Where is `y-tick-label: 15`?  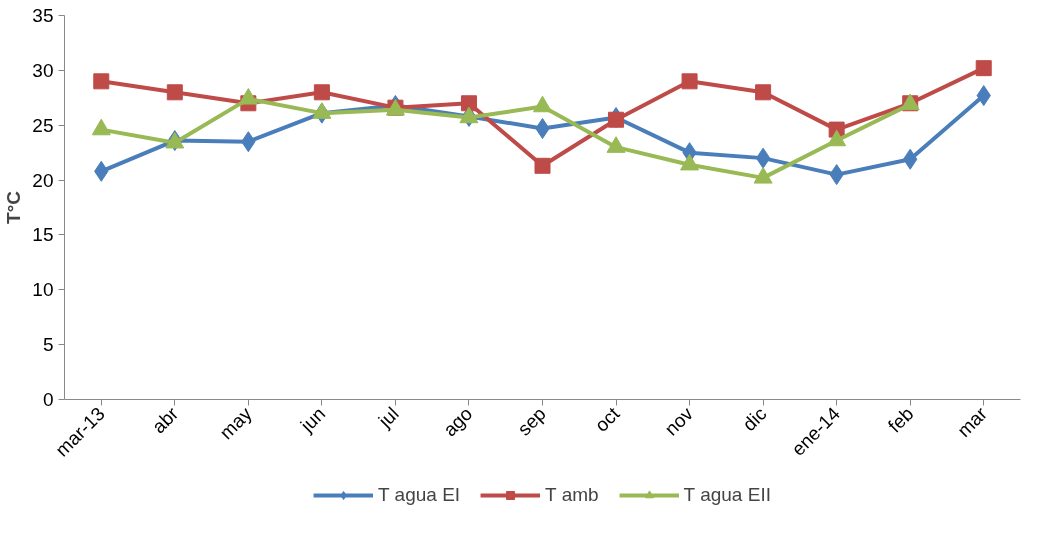
y-tick-label: 15 is located at coordinates (43, 235).